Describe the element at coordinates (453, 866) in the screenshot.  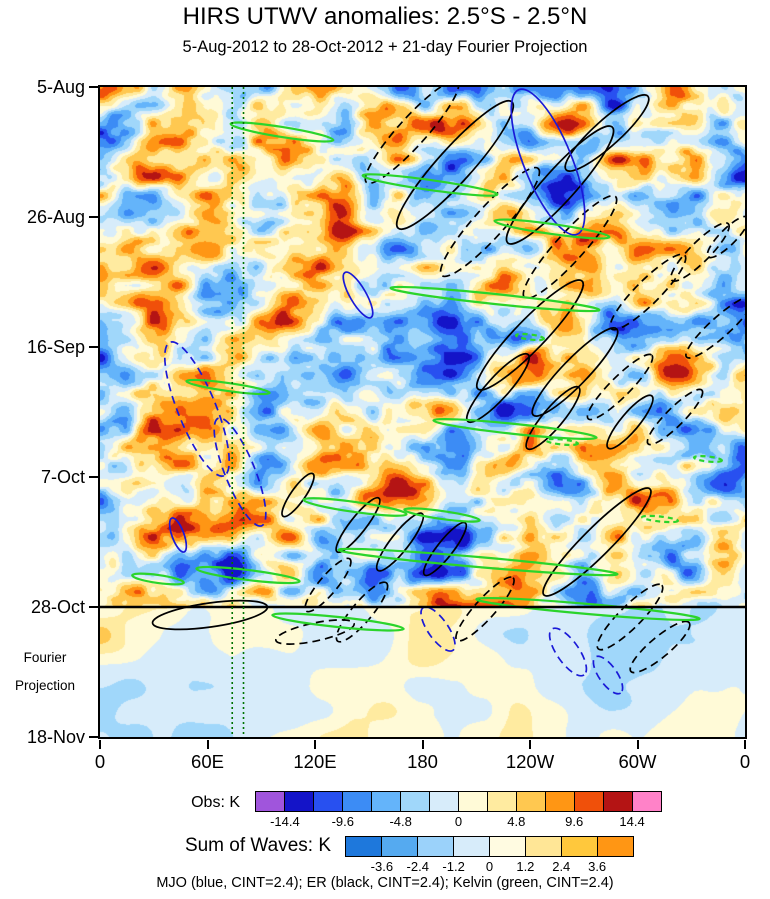
I see `colorbar-tick-label: -1.2` at that location.